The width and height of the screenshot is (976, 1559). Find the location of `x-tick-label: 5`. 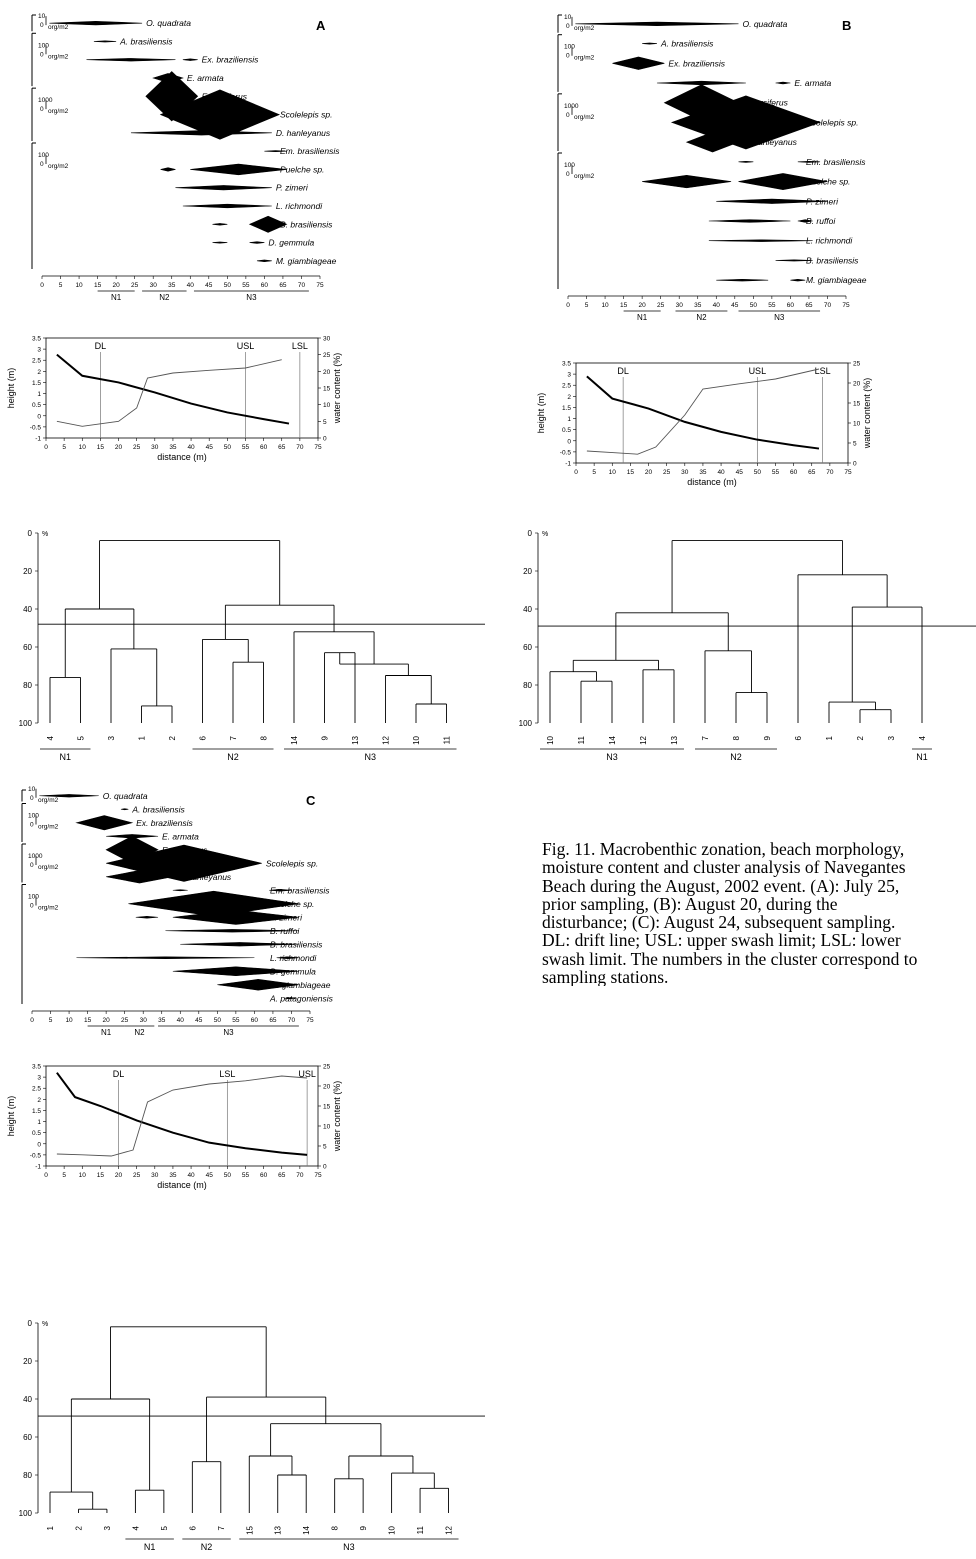

x-tick-label: 5 is located at coordinates (64, 447).